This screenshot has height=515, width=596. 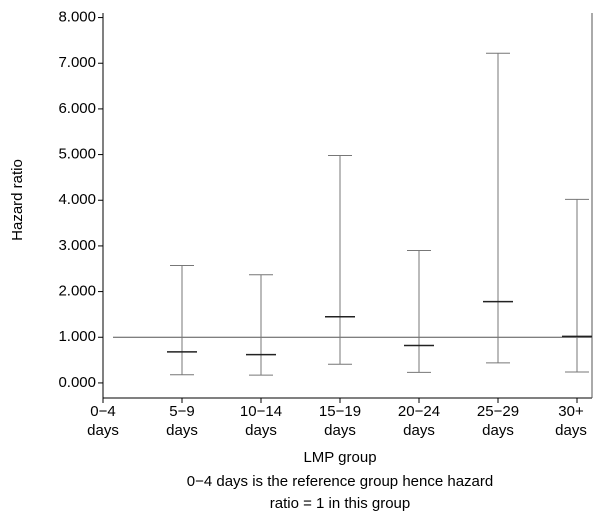 What do you see at coordinates (339, 457) in the screenshot?
I see `x-axis-label: LMP group` at bounding box center [339, 457].